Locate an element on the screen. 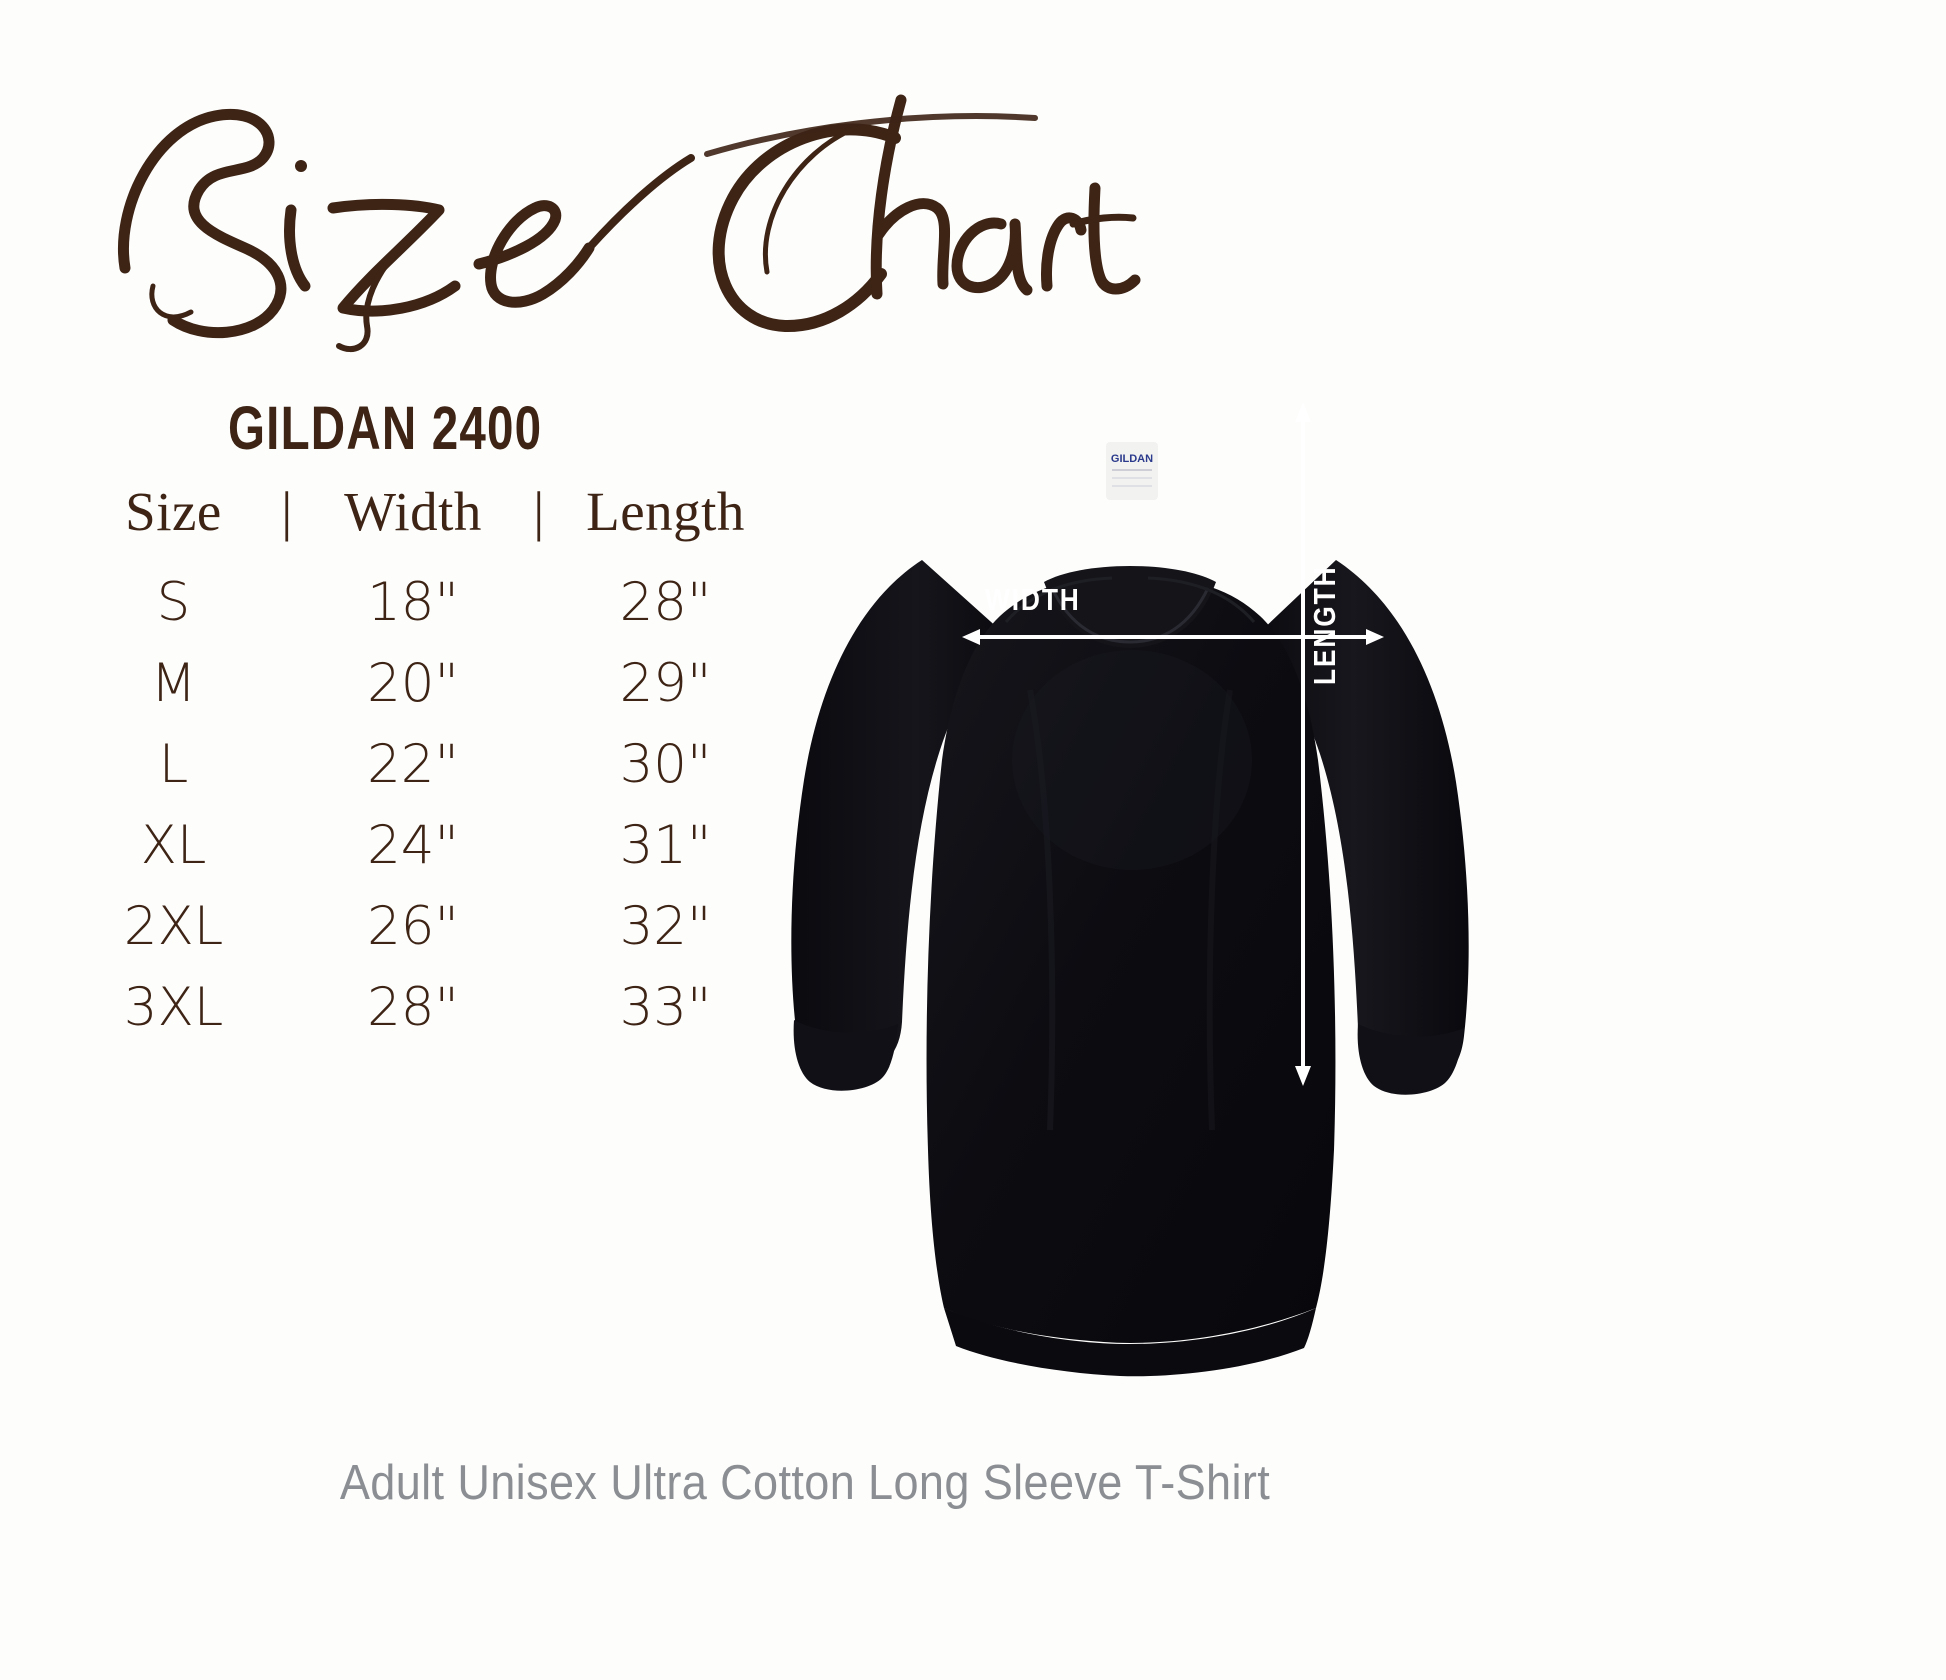 The width and height of the screenshot is (1946, 1680). brand-model-label: GILDAN 2400 is located at coordinates (385, 428).